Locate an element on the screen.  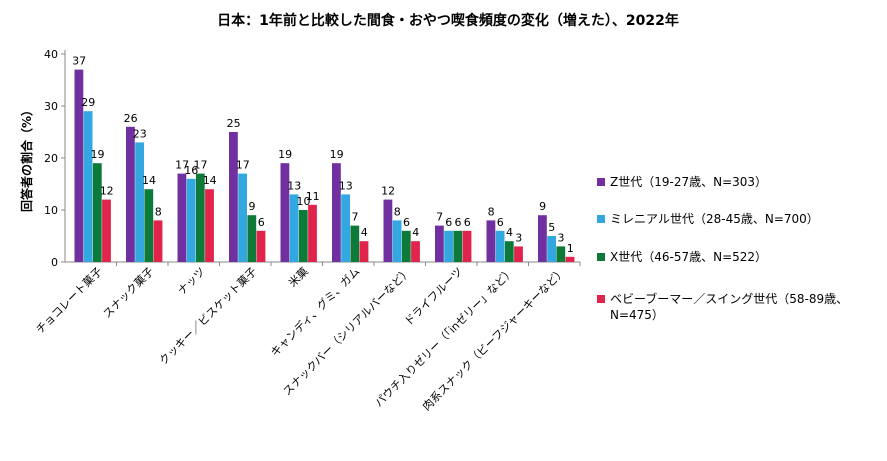
chart-title: 日本：1年前と比較した間食・おやつ喫食頻度の変化（増えた）、2022年 is located at coordinates (448, 20).